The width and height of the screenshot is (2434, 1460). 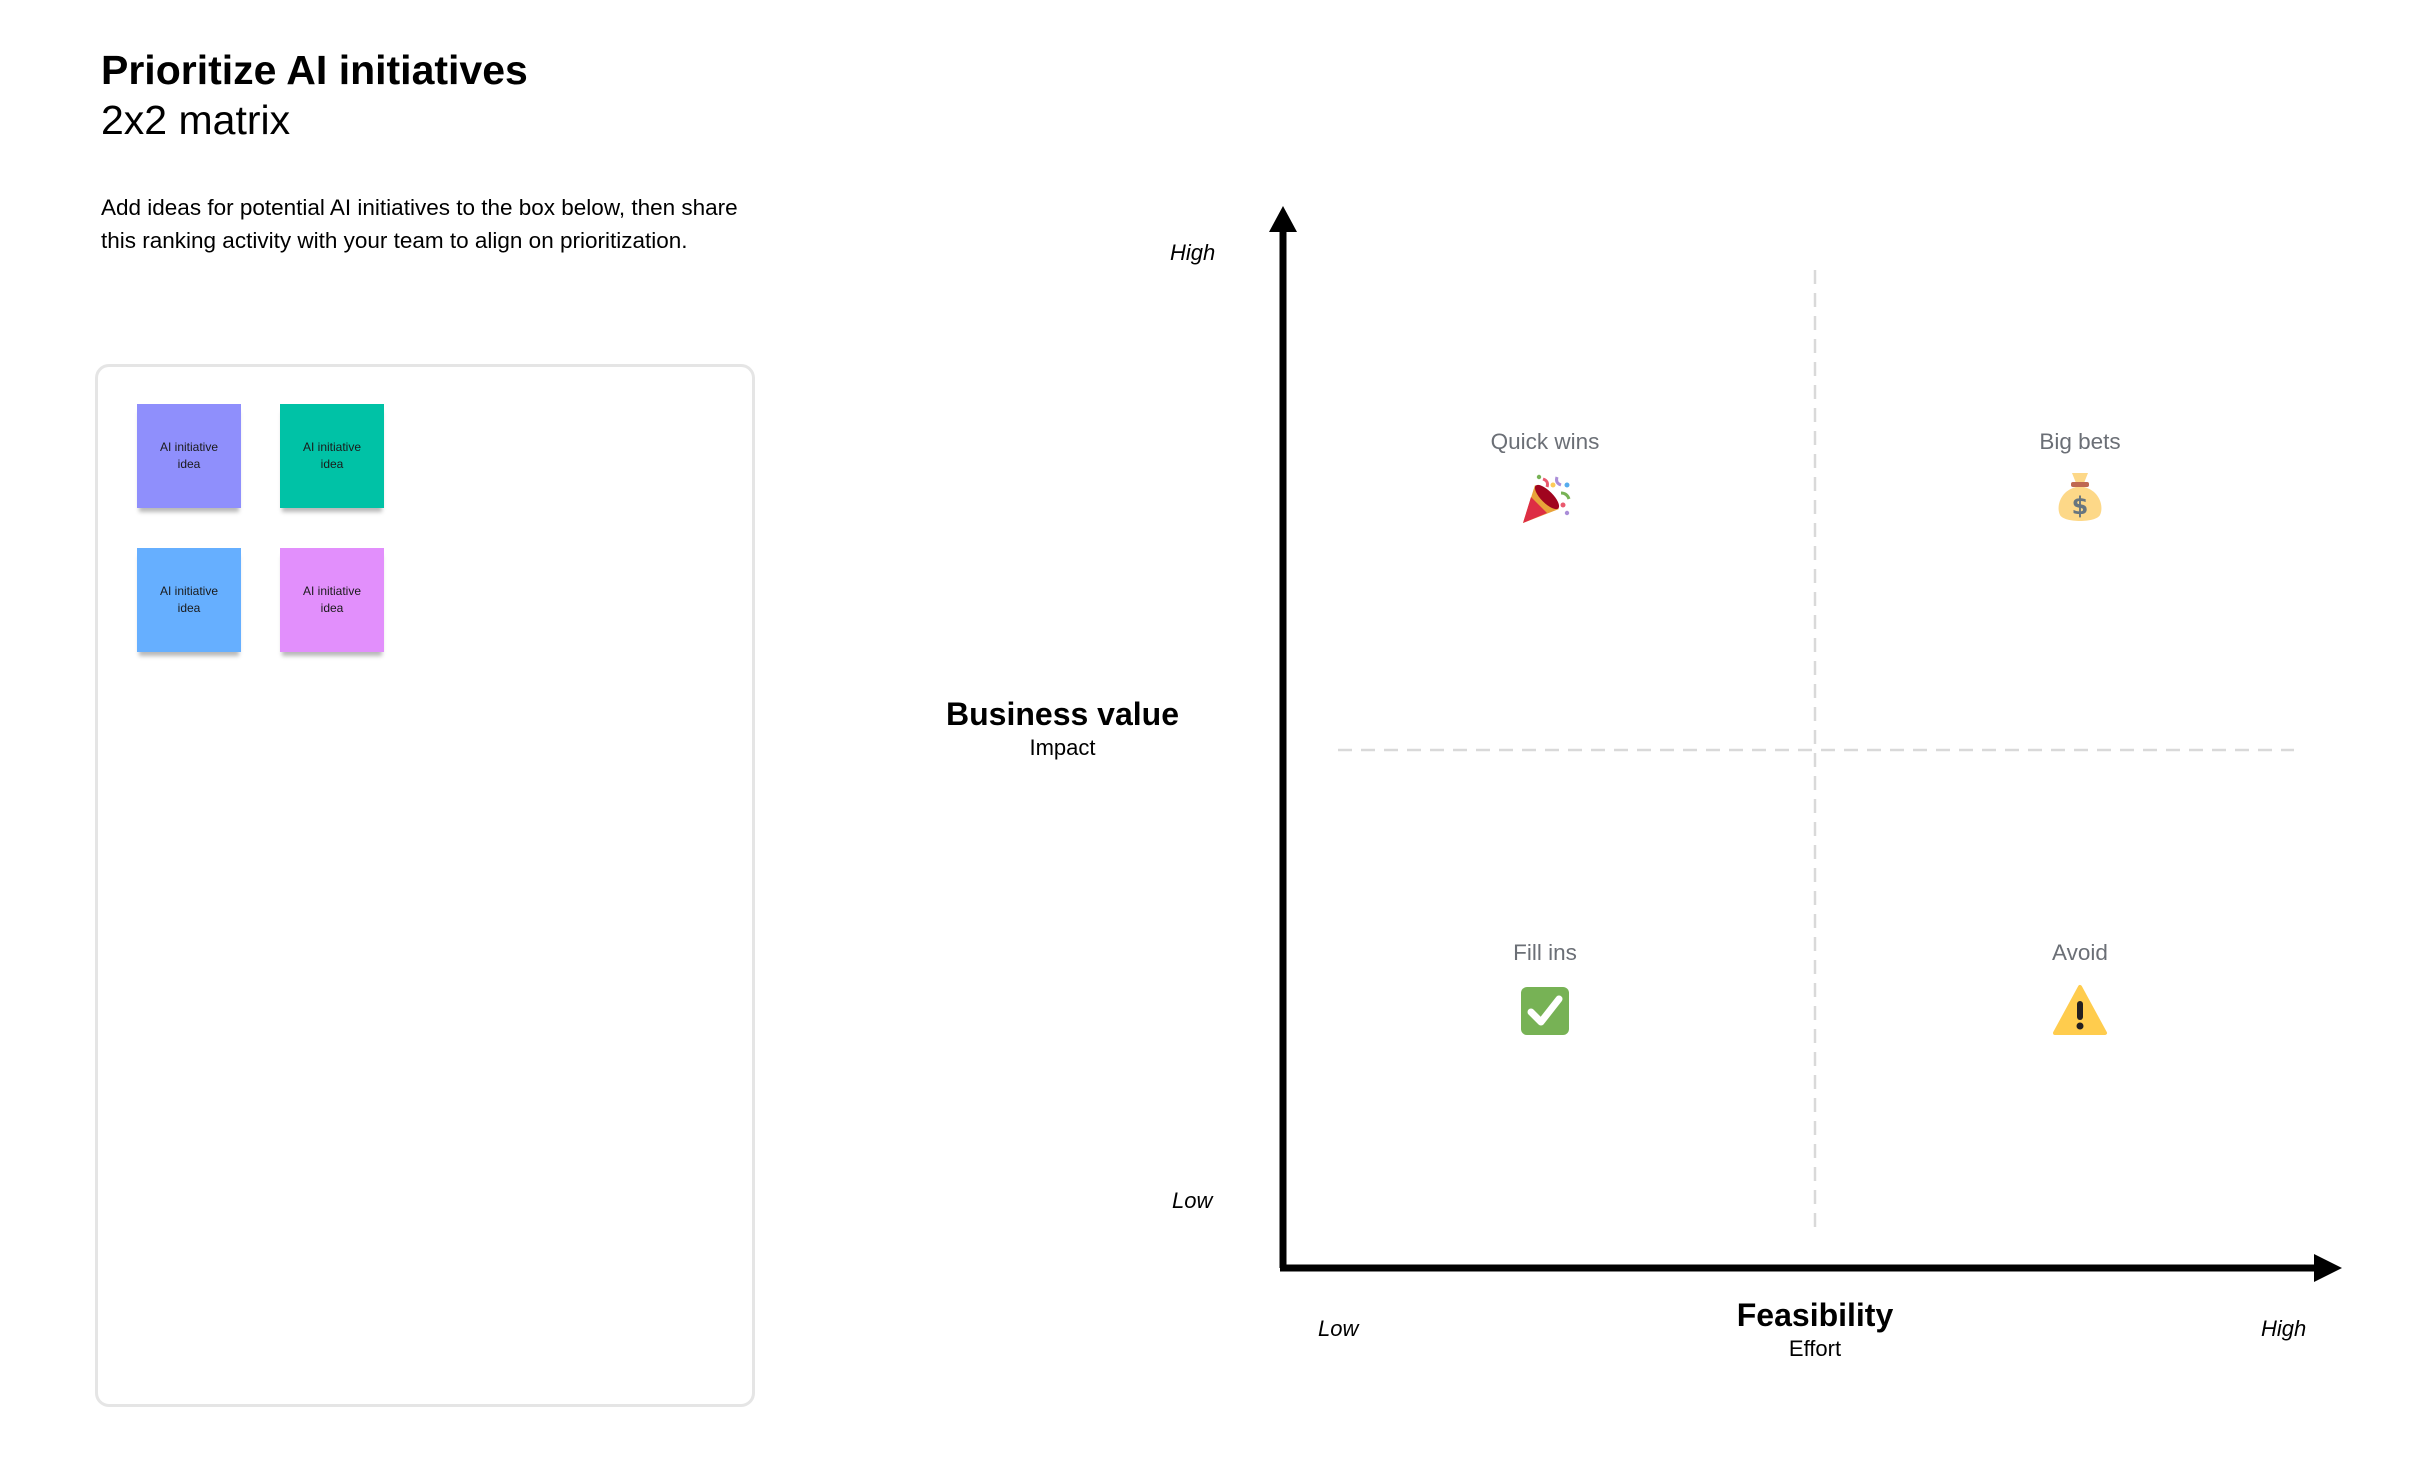 What do you see at coordinates (1547, 498) in the screenshot?
I see `party-popper-icon` at bounding box center [1547, 498].